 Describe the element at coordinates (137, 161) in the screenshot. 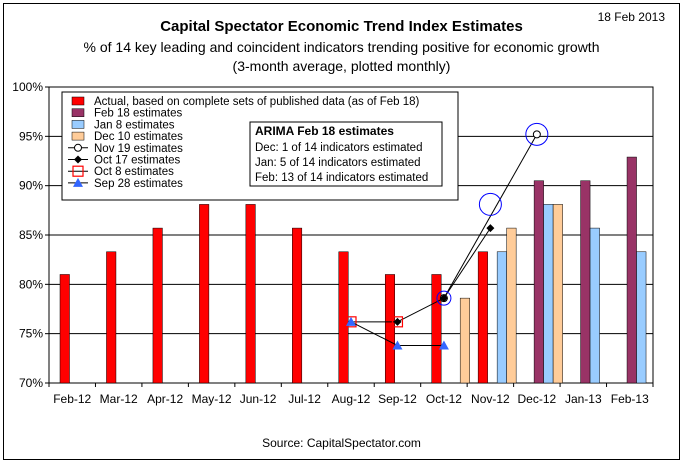

I see `legend-label-oct17: Oct 17 estimates` at that location.